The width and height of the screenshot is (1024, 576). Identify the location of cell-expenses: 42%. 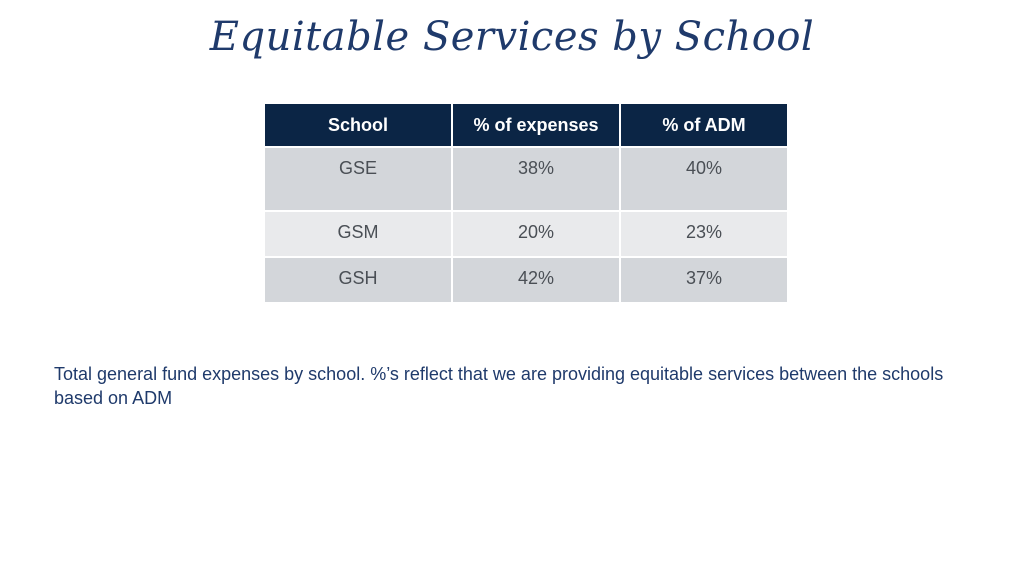
(536, 280).